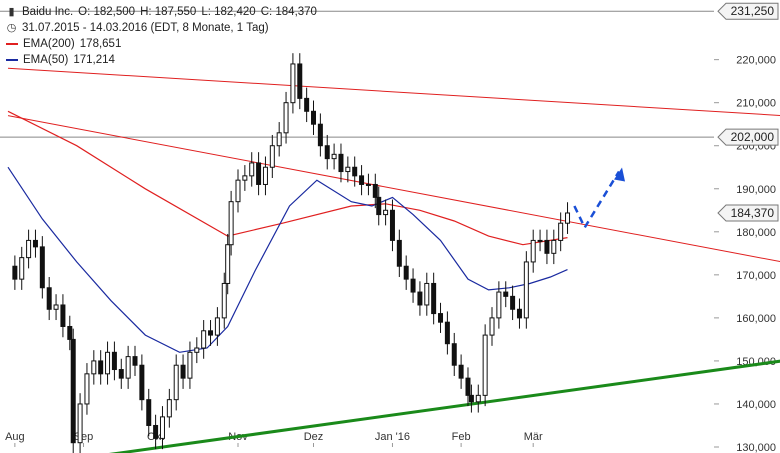 This screenshot has height=453, width=780. I want to click on trendline-resistance-upper, so click(393, 91).